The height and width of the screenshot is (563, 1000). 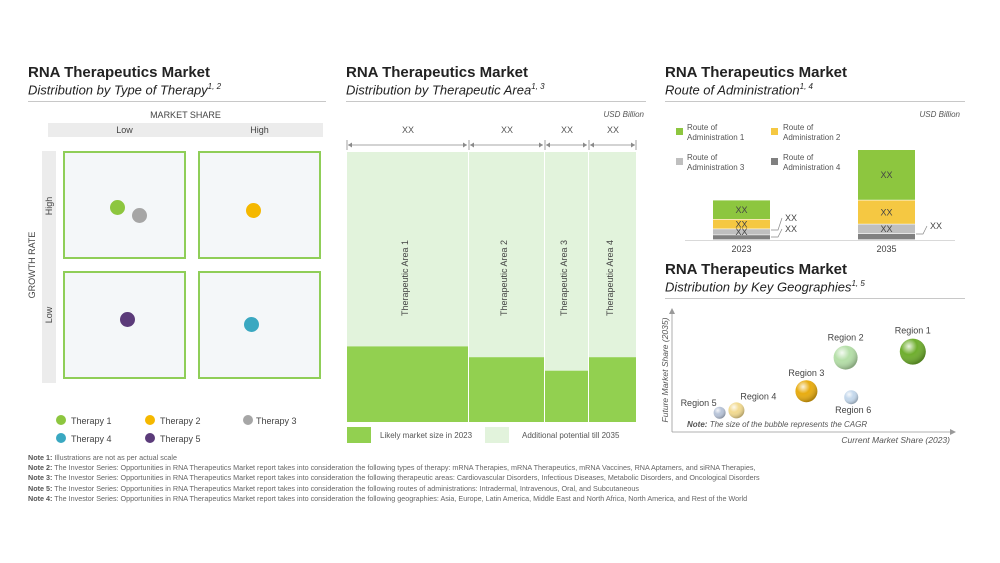 I want to click on region-5-bubble-shine, so click(x=719, y=412).